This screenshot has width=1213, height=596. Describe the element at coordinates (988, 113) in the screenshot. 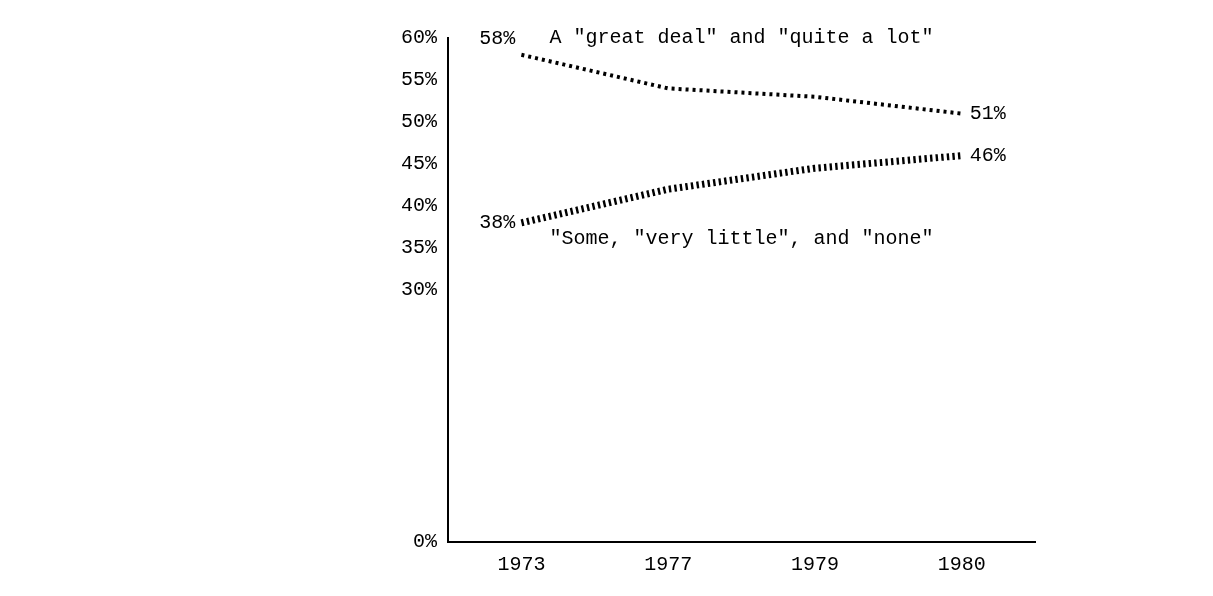

I see `data-label: 51%` at that location.